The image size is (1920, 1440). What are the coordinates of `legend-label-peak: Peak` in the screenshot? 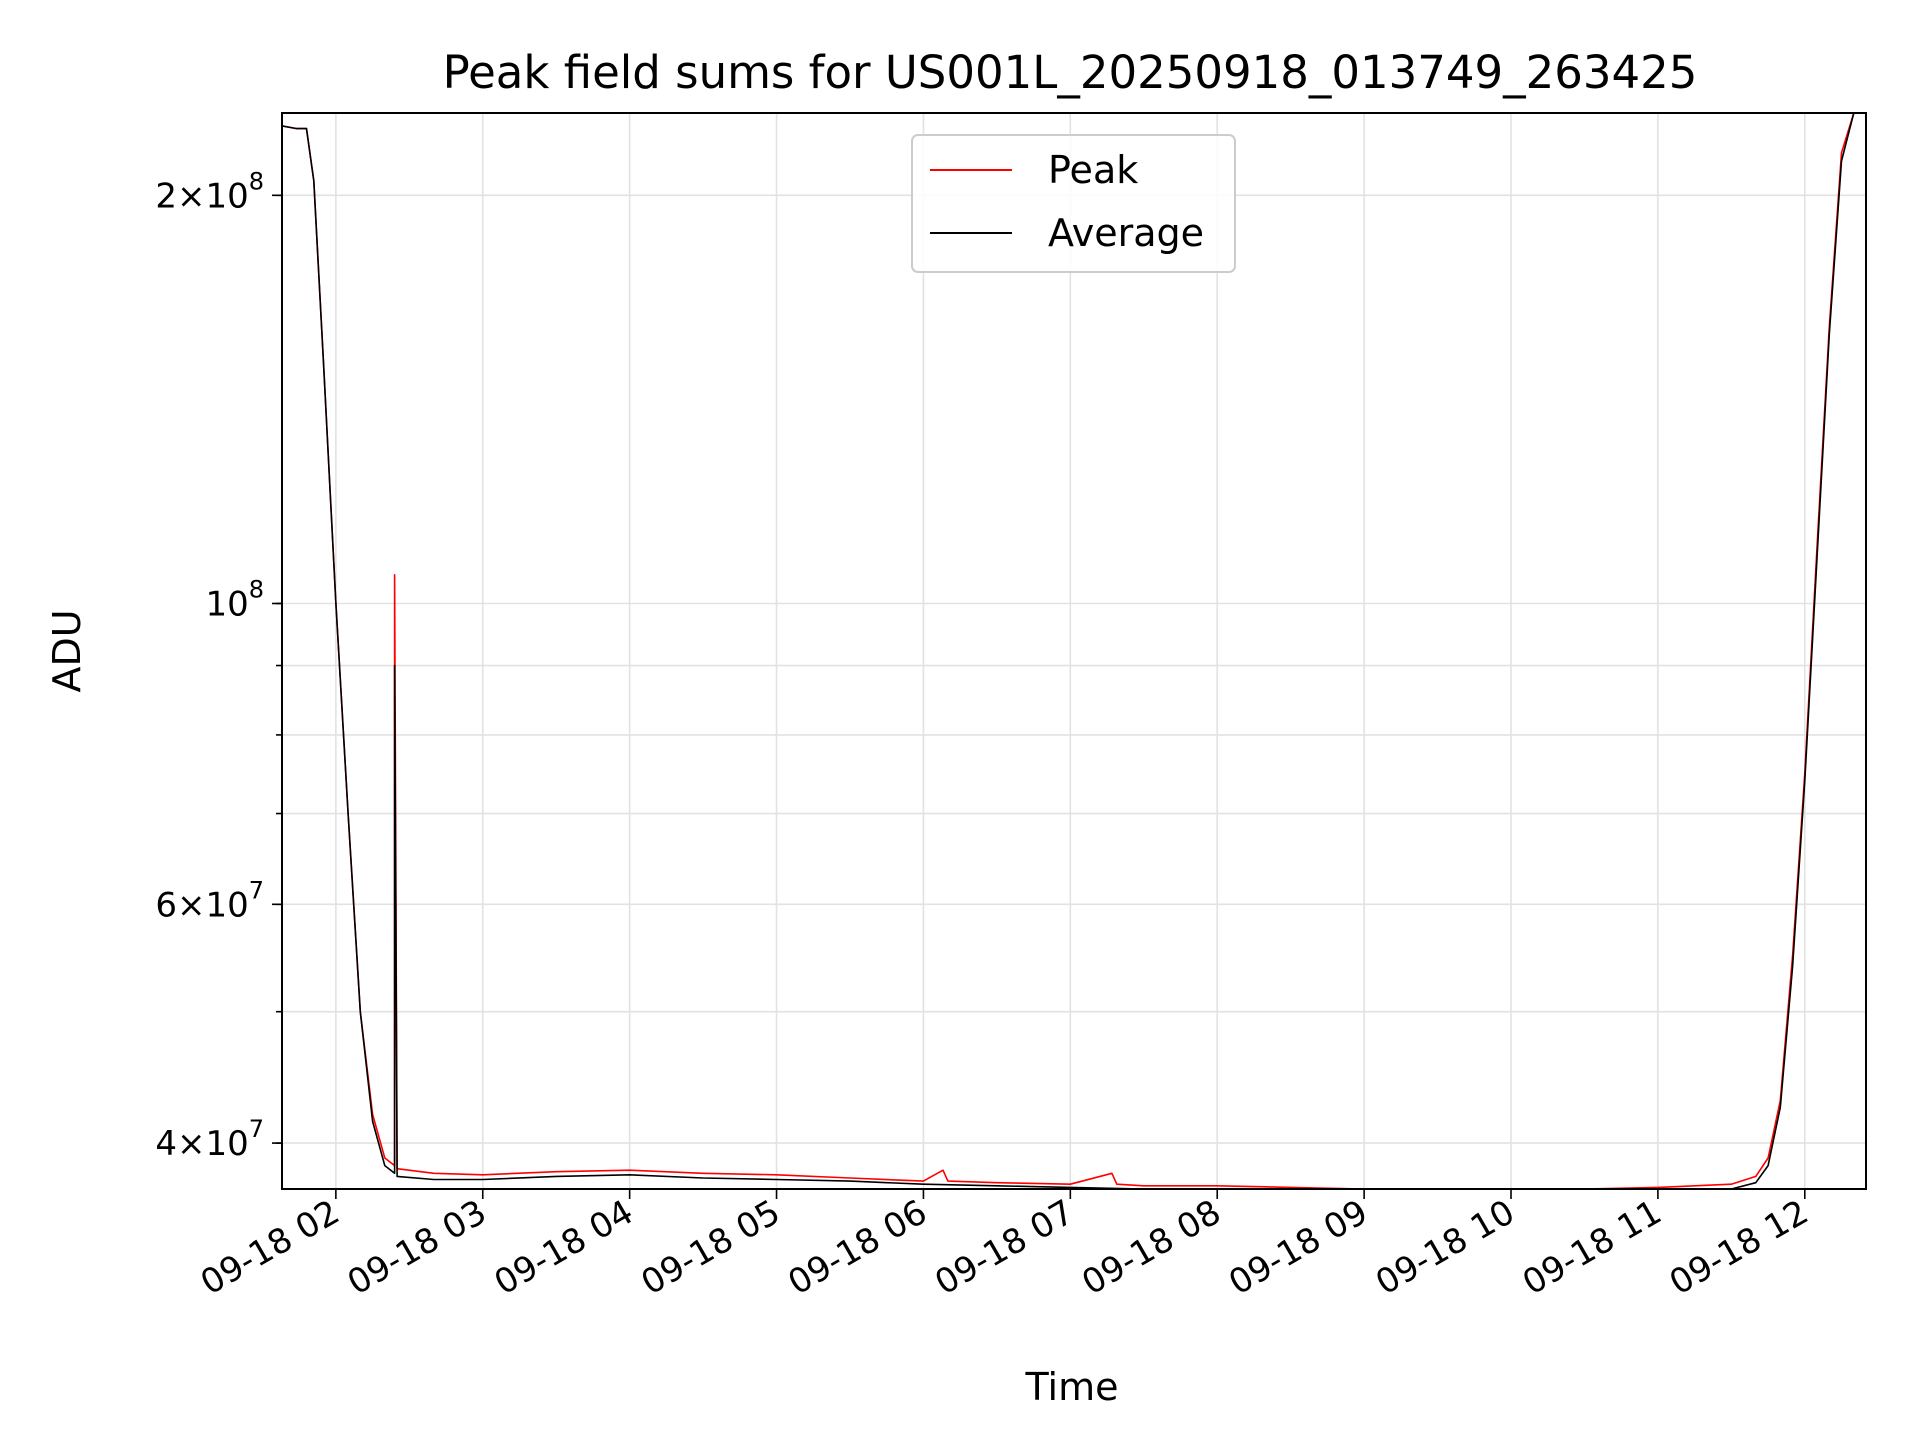 It's located at (1093, 170).